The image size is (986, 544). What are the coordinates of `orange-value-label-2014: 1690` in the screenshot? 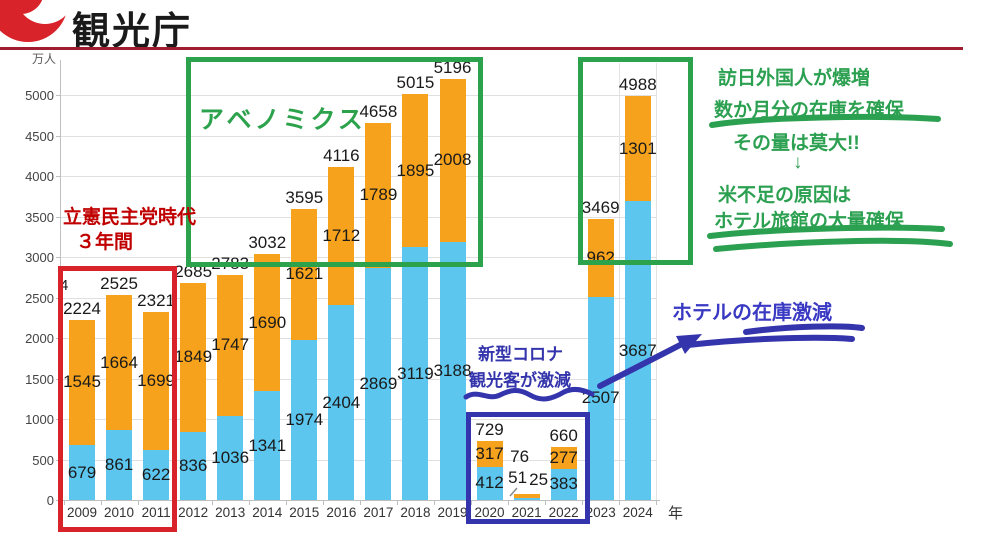 It's located at (267, 322).